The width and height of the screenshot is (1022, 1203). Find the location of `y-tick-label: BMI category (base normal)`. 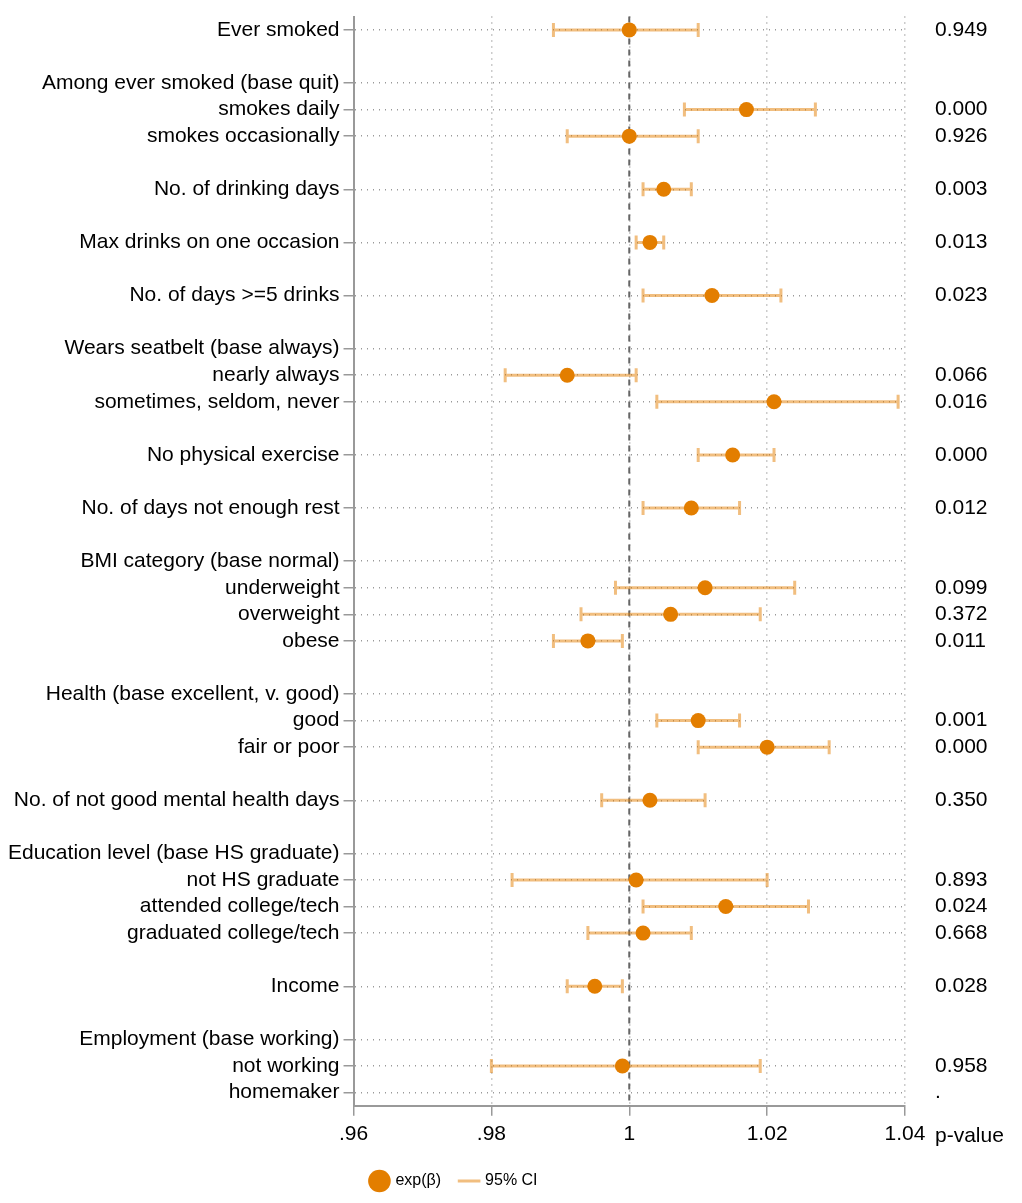

y-tick-label: BMI category (base normal) is located at coordinates (210, 559).